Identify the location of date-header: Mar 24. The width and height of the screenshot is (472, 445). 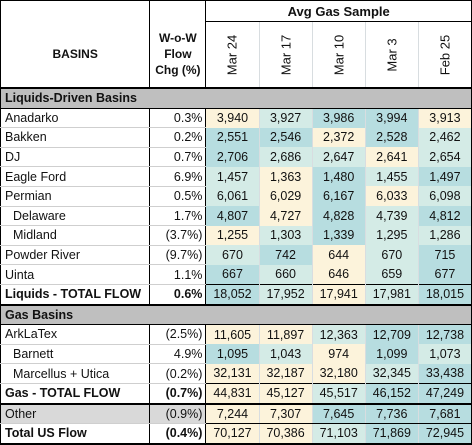
(232, 55).